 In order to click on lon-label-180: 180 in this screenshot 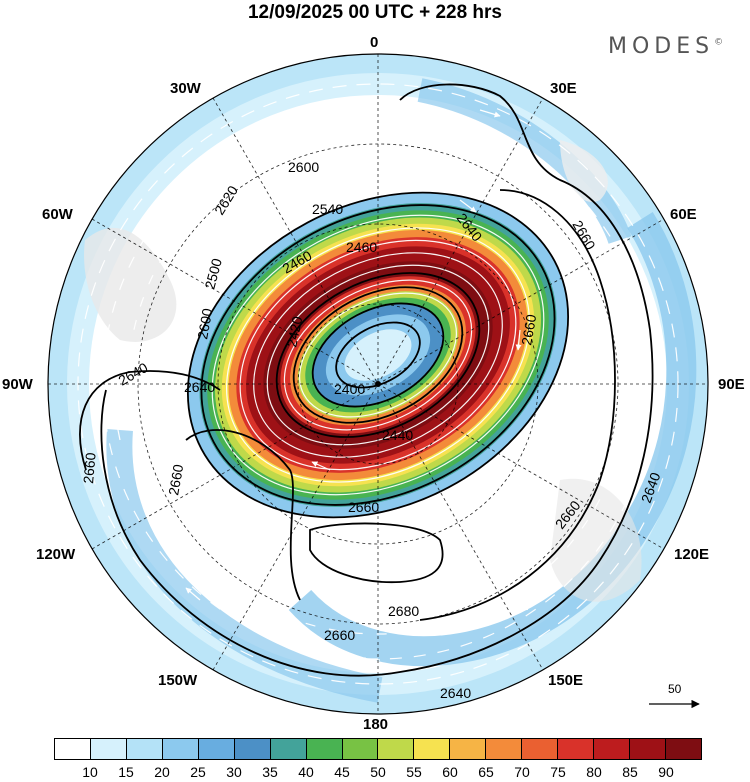, I will do `click(376, 724)`.